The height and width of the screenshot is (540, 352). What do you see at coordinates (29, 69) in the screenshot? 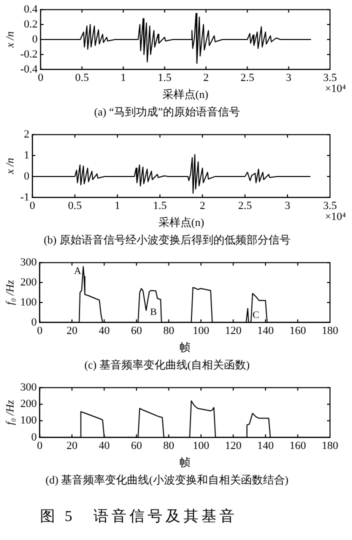
I see `y-tick-label: -0.4` at bounding box center [29, 69].